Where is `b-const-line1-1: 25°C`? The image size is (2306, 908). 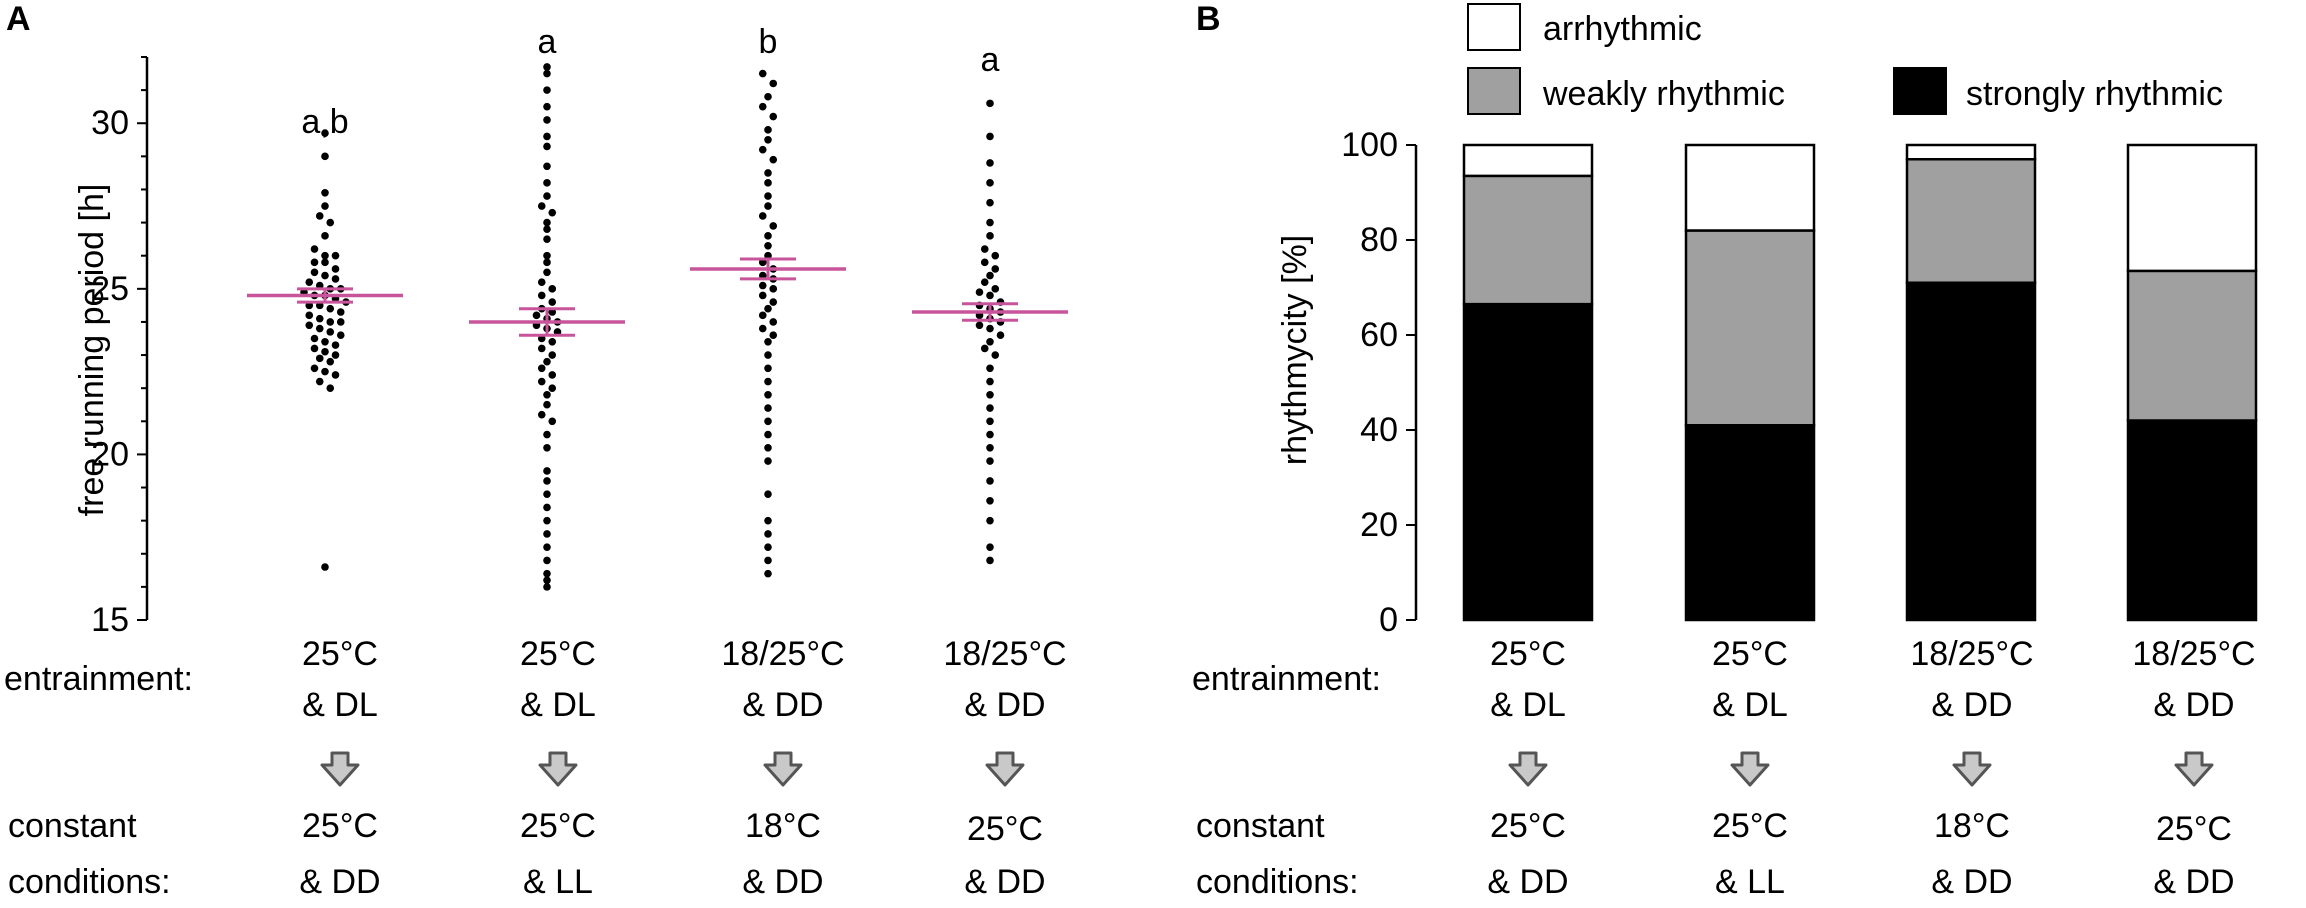
b-const-line1-1: 25°C is located at coordinates (1528, 826).